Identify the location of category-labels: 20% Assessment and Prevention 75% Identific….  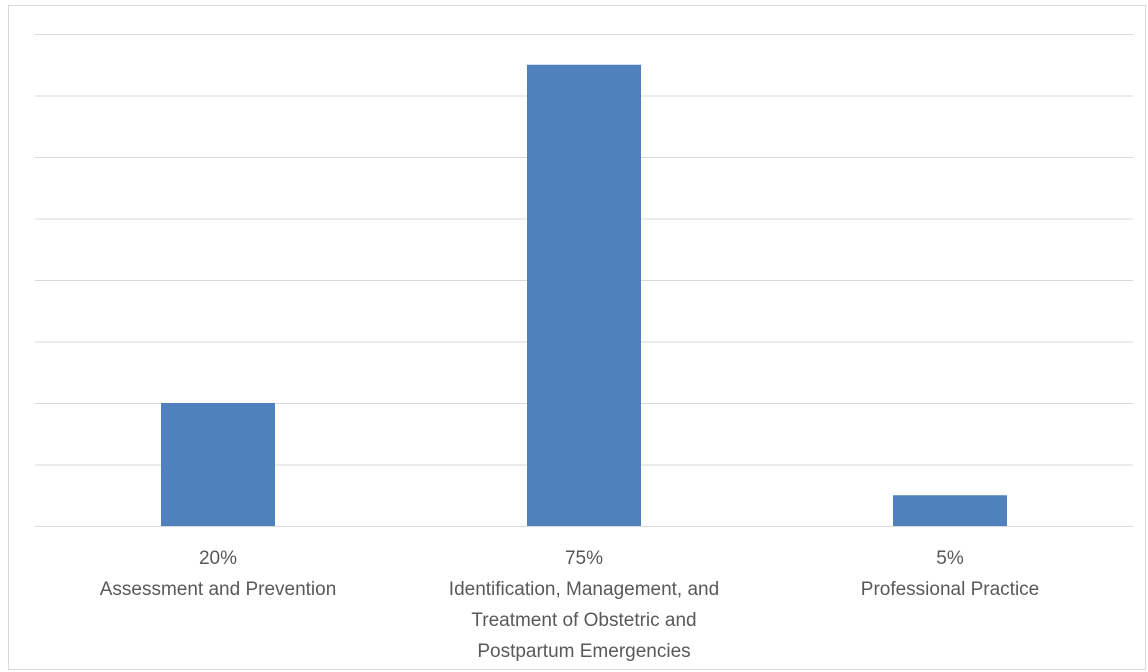
(570, 605).